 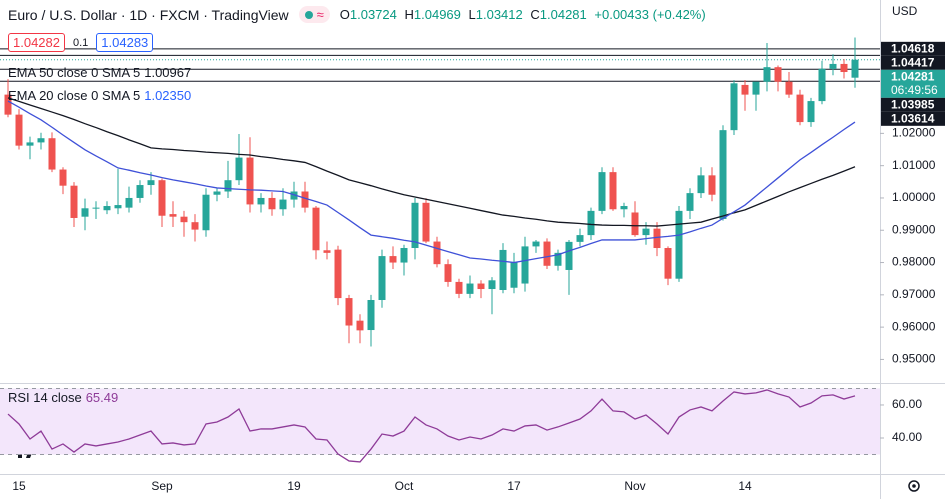 What do you see at coordinates (99, 95) in the screenshot?
I see `ema20-legend: EMA 20 close 0 SMA 5 1.02350` at bounding box center [99, 95].